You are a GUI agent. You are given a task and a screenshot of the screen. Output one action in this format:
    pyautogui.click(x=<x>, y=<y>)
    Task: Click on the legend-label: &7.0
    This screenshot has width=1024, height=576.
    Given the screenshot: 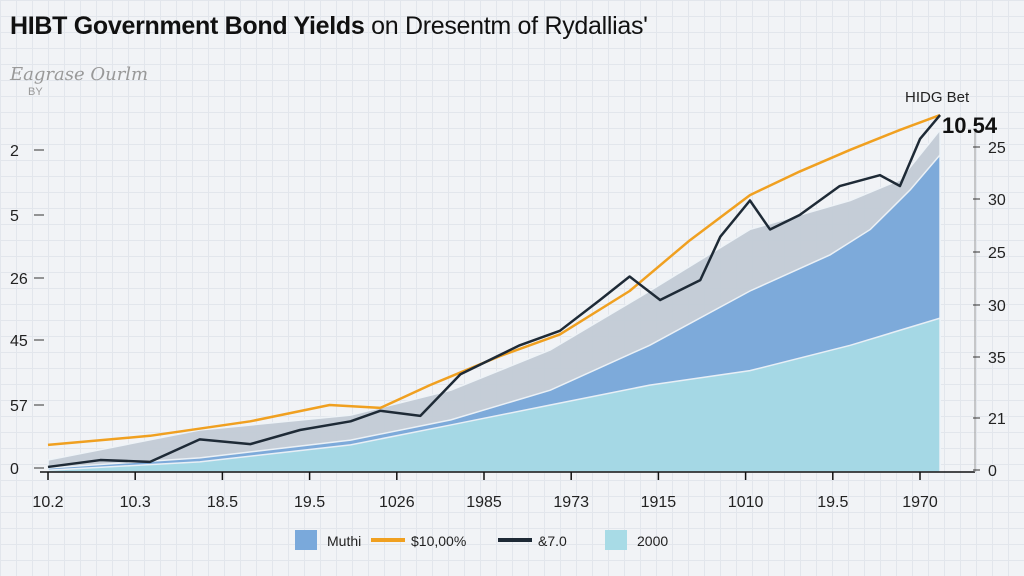 What is the action you would take?
    pyautogui.click(x=552, y=541)
    